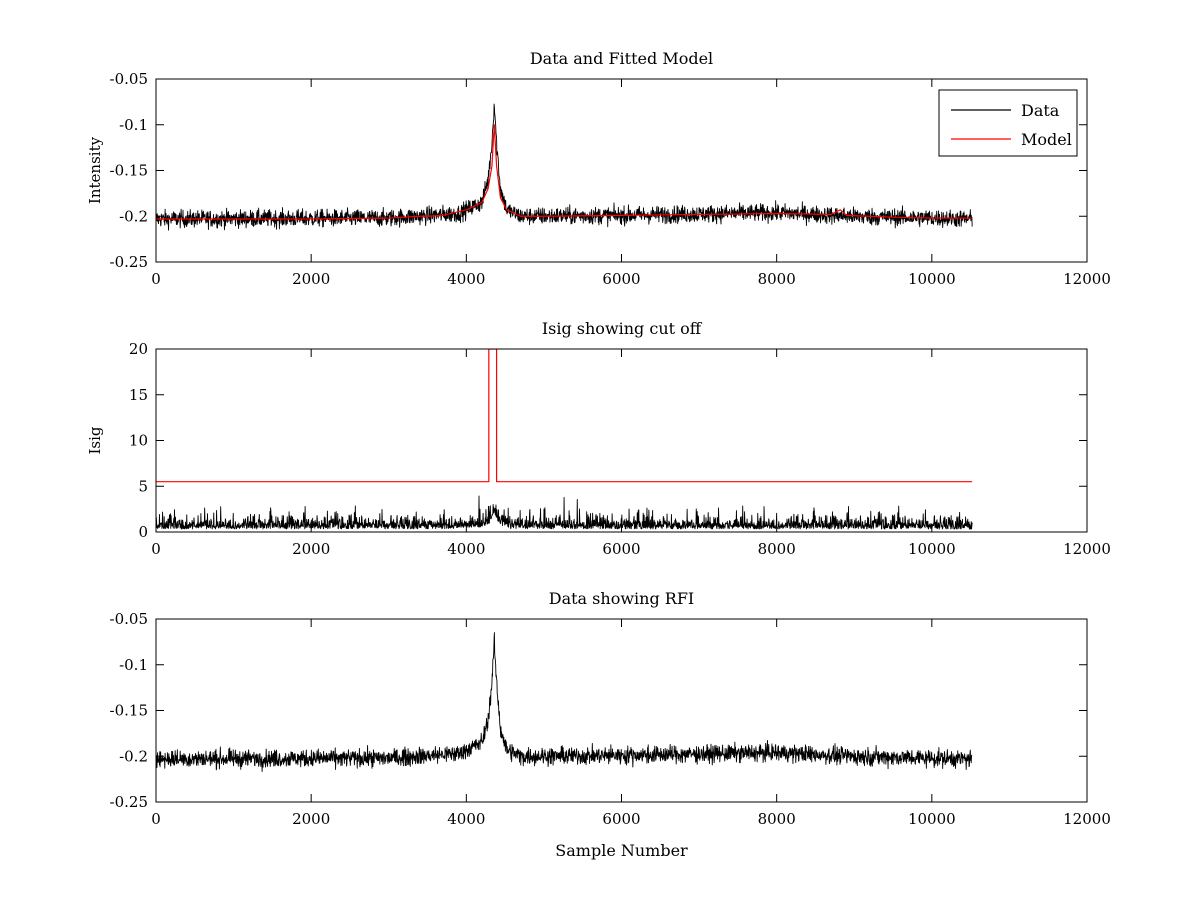 The height and width of the screenshot is (900, 1200). I want to click on y-tick-label: 20, so click(138, 349).